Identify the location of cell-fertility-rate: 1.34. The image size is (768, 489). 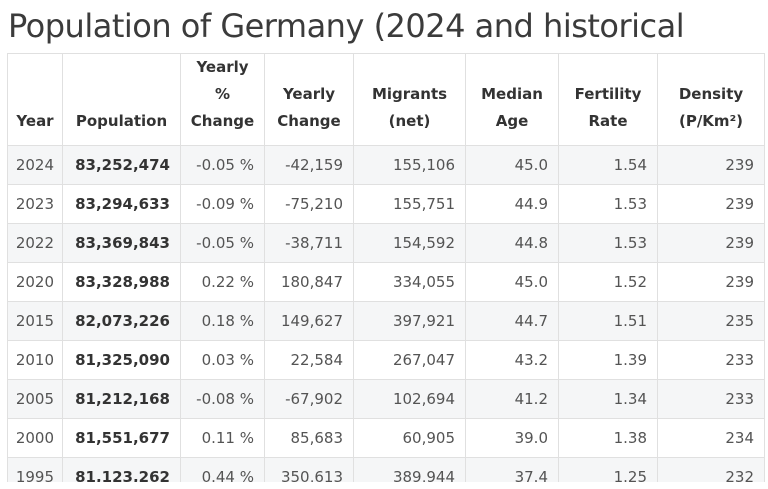
(608, 399).